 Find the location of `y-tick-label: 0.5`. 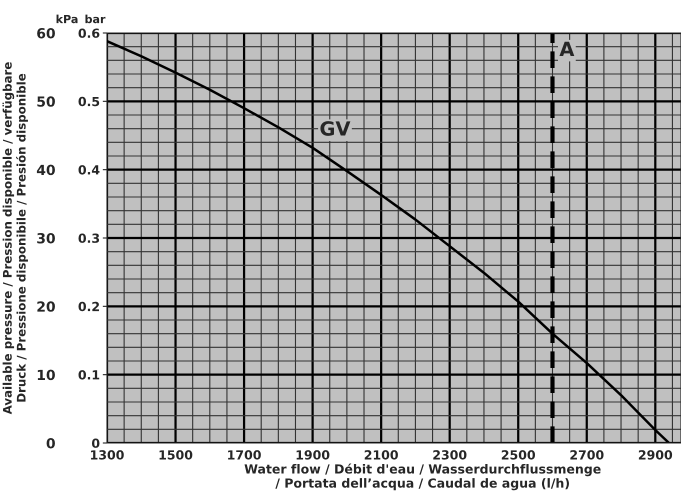

y-tick-label: 0.5 is located at coordinates (89, 101).